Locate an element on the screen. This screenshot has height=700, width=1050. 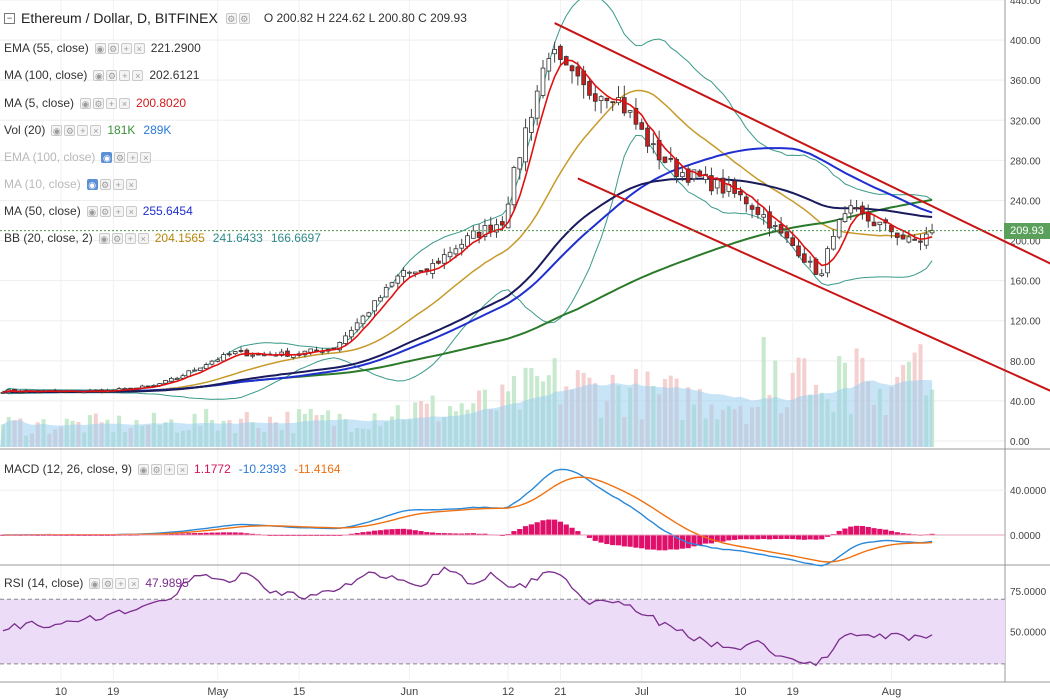
volume-bar is located at coordinates (932, 418).